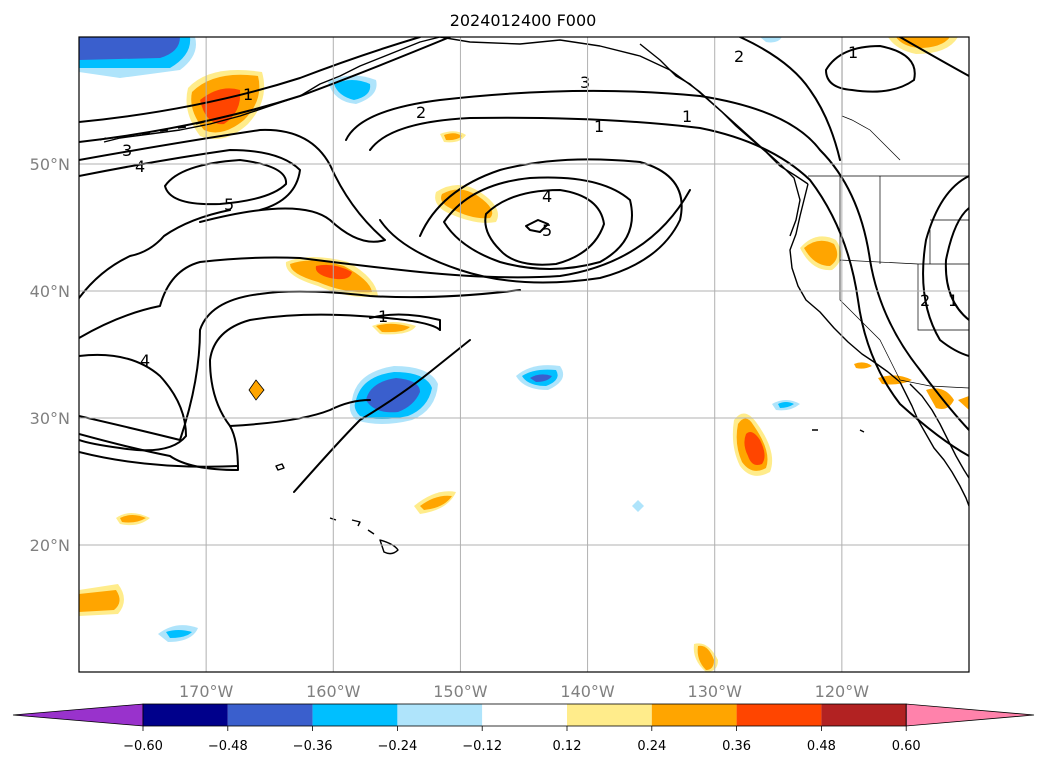 The height and width of the screenshot is (765, 1047). I want to click on us-west-coast, so click(845, 283).